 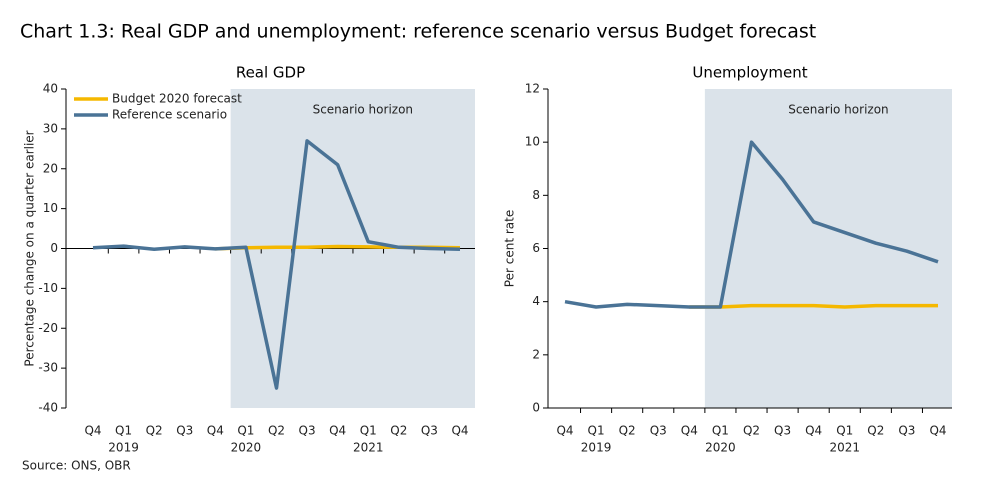 What do you see at coordinates (177, 99) in the screenshot?
I see `legend-label: Budget 2020 forecast` at bounding box center [177, 99].